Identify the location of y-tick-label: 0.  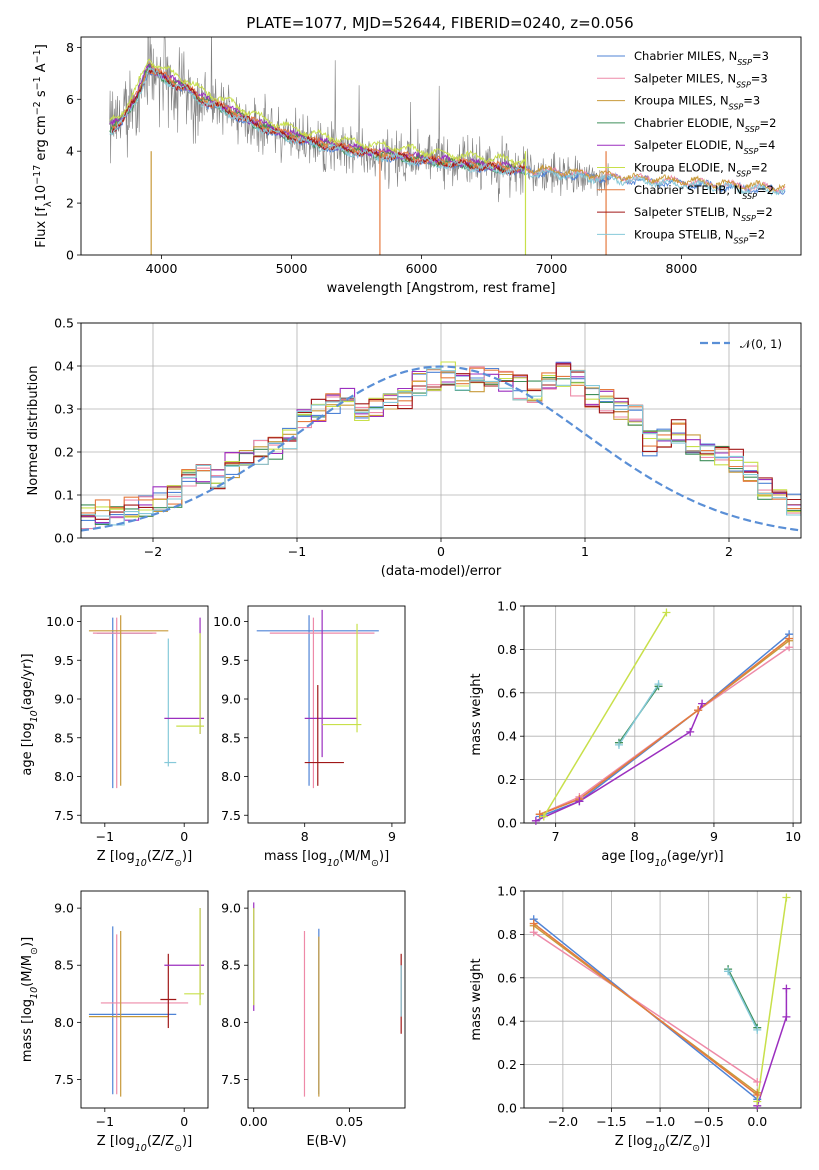
(70, 255).